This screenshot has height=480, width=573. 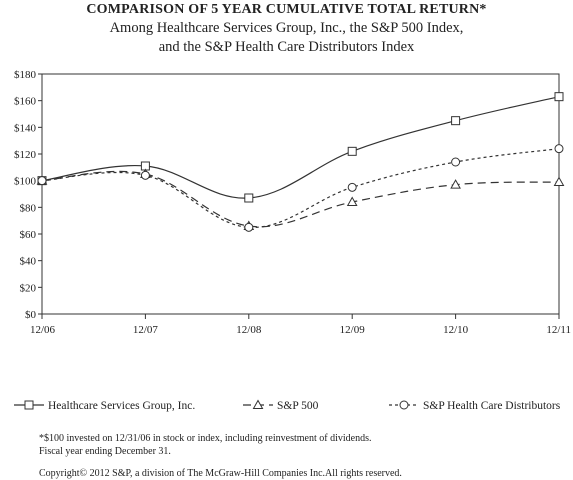 I want to click on x-tick-label: 12/06, so click(x=43, y=330).